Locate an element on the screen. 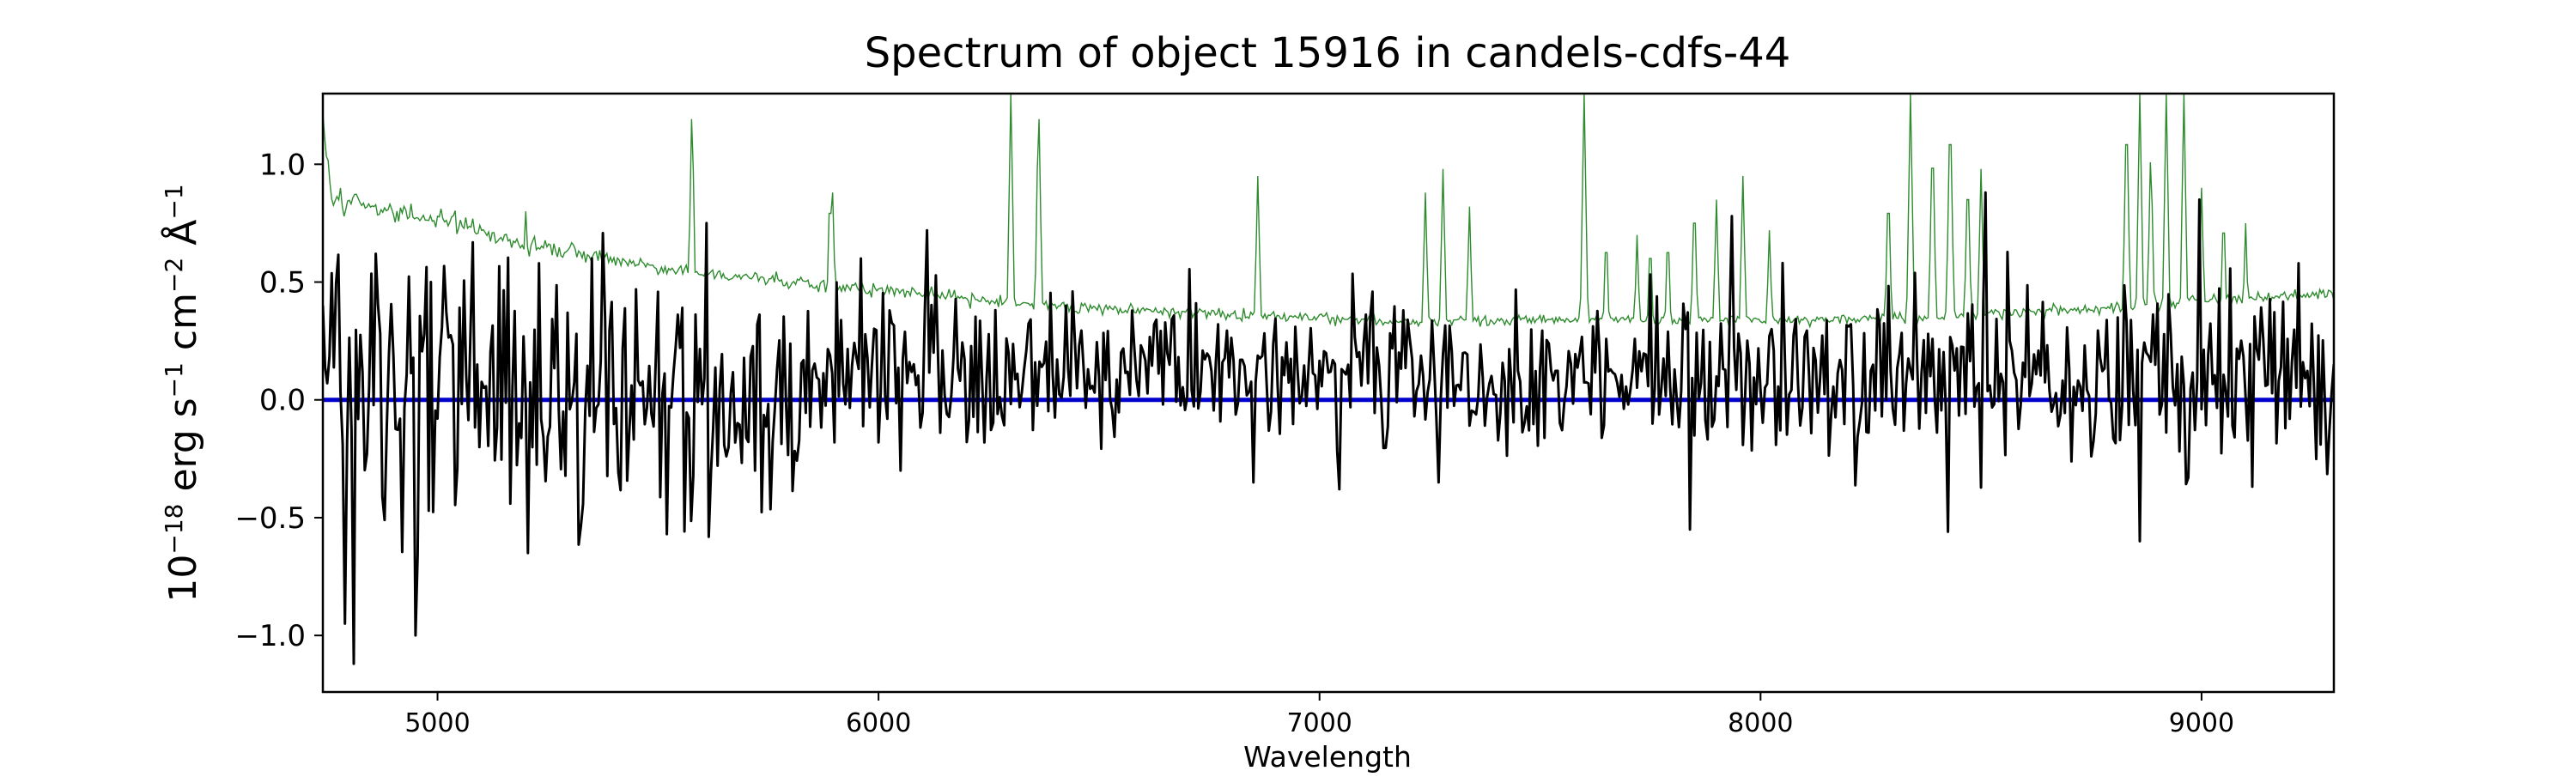  x-axis: 5000 6000 7000 8000 9000 is located at coordinates (1319, 715).